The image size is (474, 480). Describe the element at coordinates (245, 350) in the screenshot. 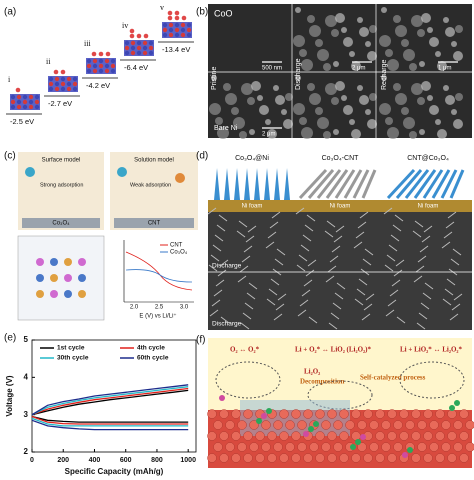

I see `reaction-step: O₂ ↔ O₂*` at that location.